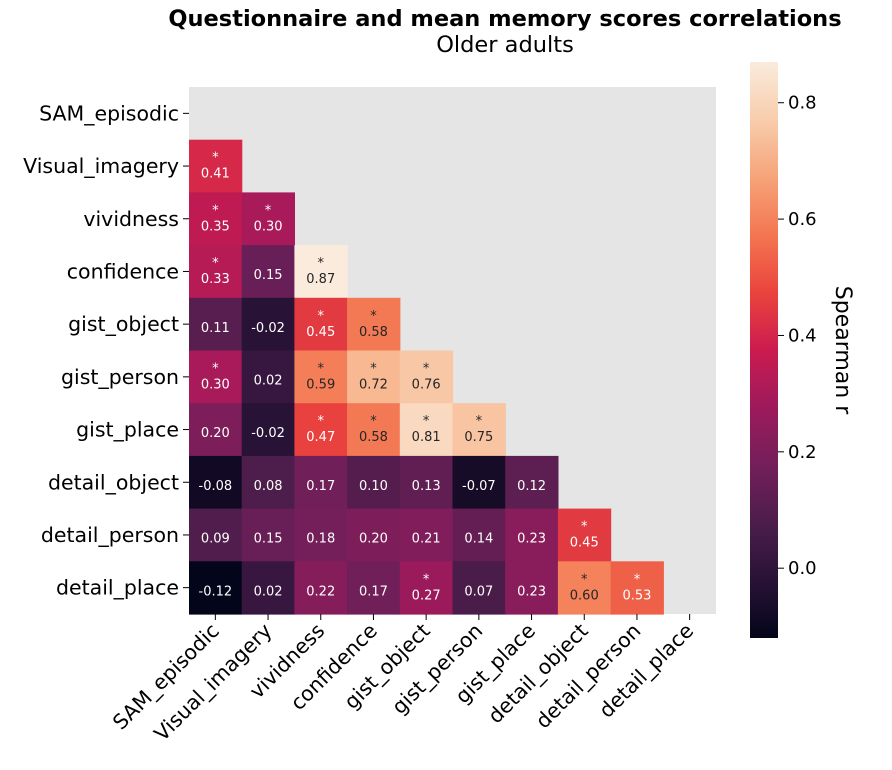  I want to click on colorbar-tick-label: 0.4, so click(802, 335).